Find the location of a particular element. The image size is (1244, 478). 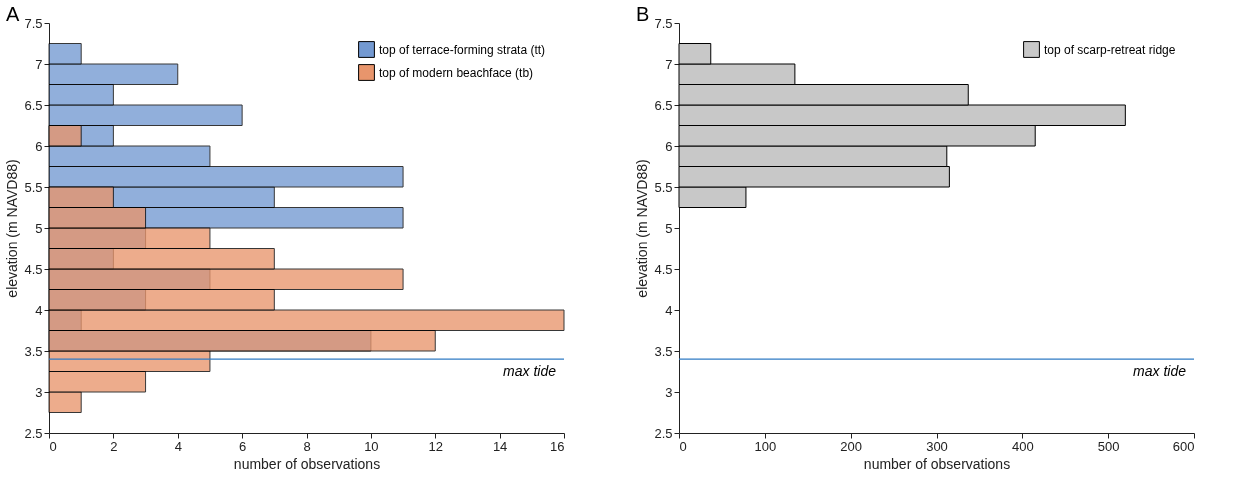

x-tick-label: 200 is located at coordinates (851, 446).